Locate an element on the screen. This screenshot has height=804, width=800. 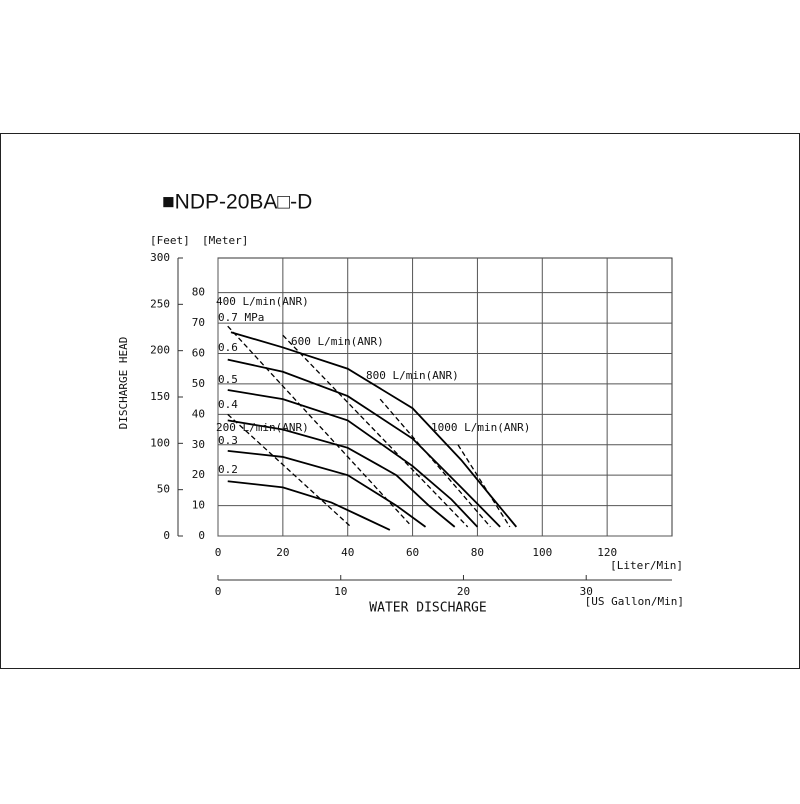
y-unit: [Meter] is located at coordinates (225, 240).